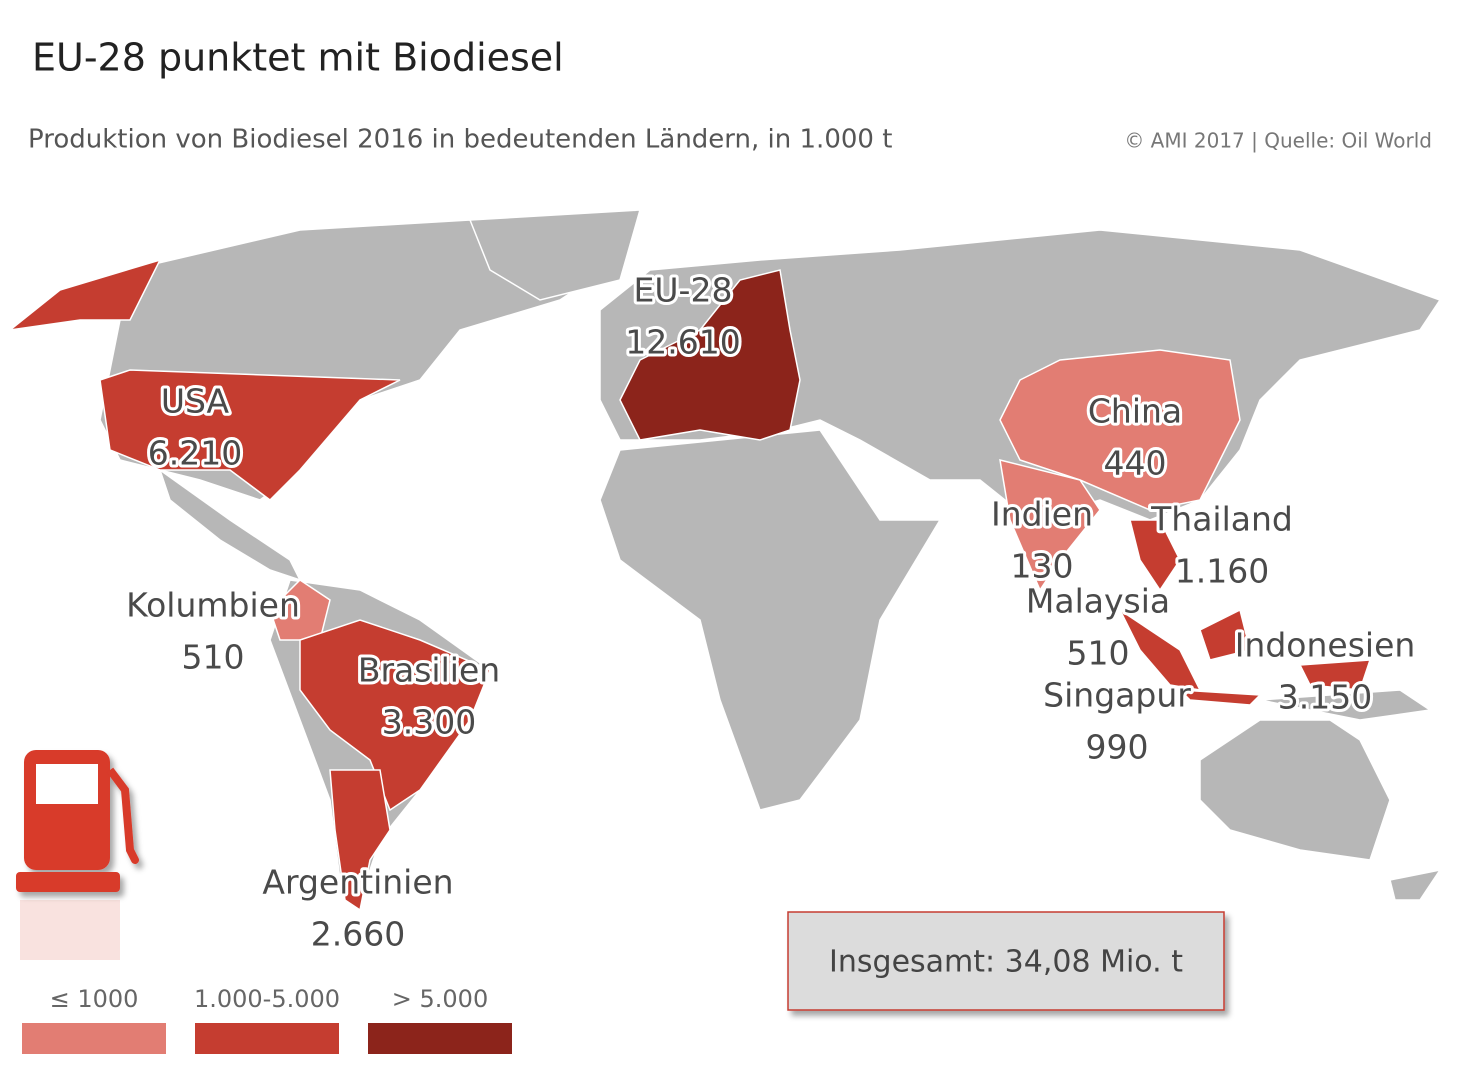 The height and width of the screenshot is (1080, 1457). I want to click on country-name: Indien, so click(1042, 514).